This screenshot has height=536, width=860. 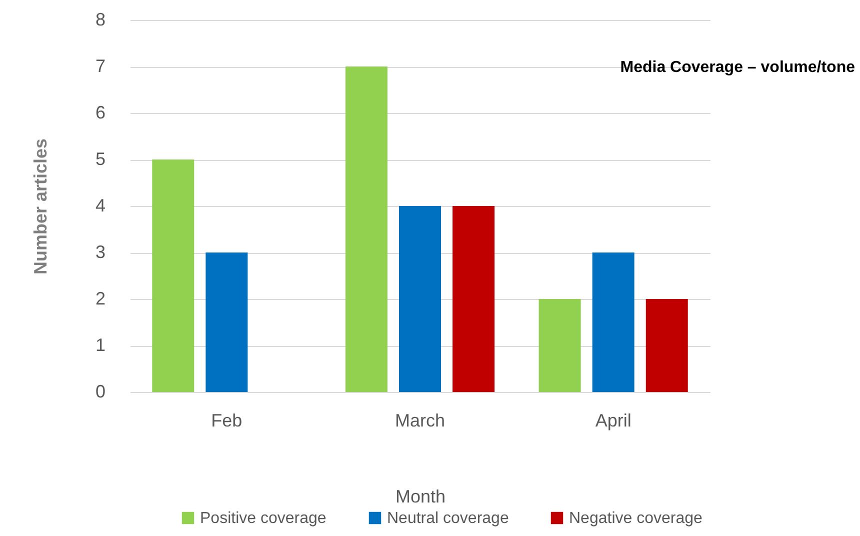 What do you see at coordinates (100, 252) in the screenshot?
I see `y-tick-label: 3` at bounding box center [100, 252].